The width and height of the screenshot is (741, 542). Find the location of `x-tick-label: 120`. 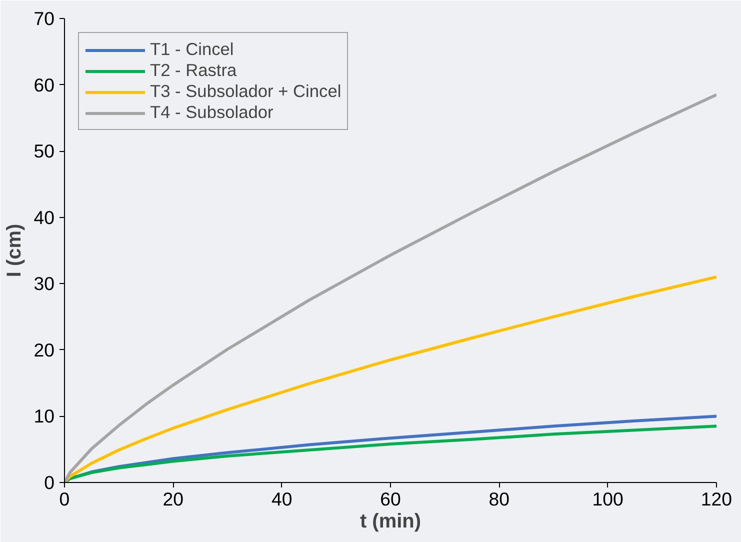

x-tick-label: 120 is located at coordinates (716, 499).